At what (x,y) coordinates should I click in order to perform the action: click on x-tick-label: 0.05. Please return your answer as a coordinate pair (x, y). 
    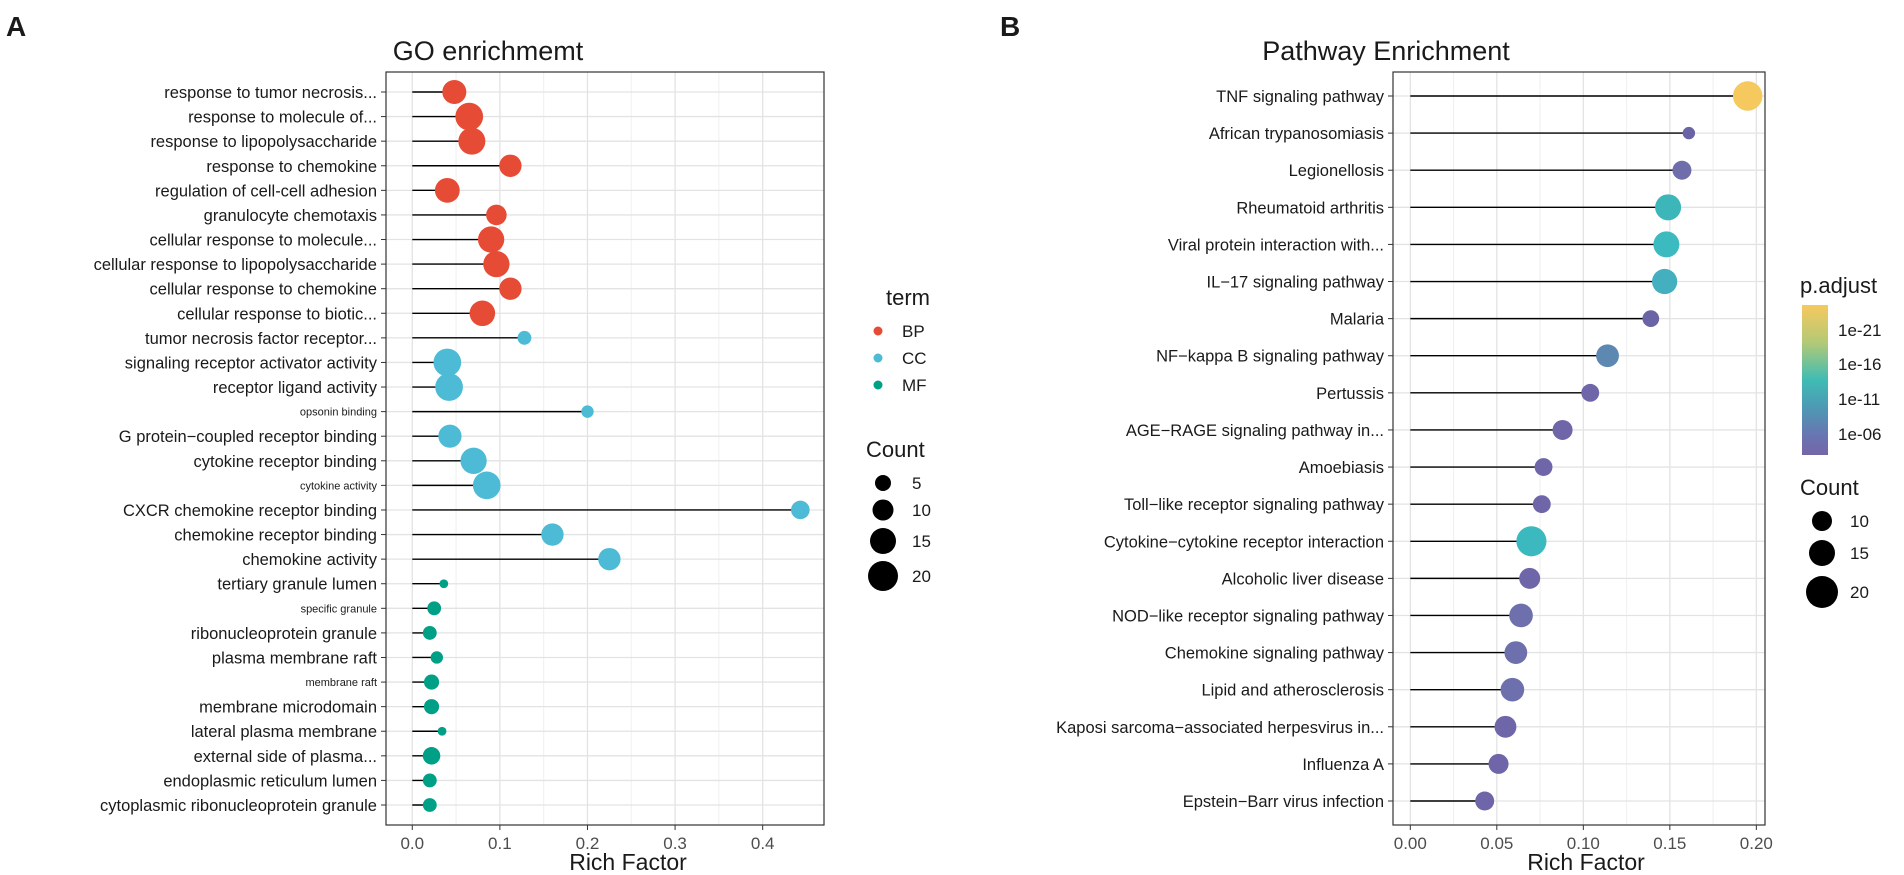
    Looking at the image, I should click on (1496, 843).